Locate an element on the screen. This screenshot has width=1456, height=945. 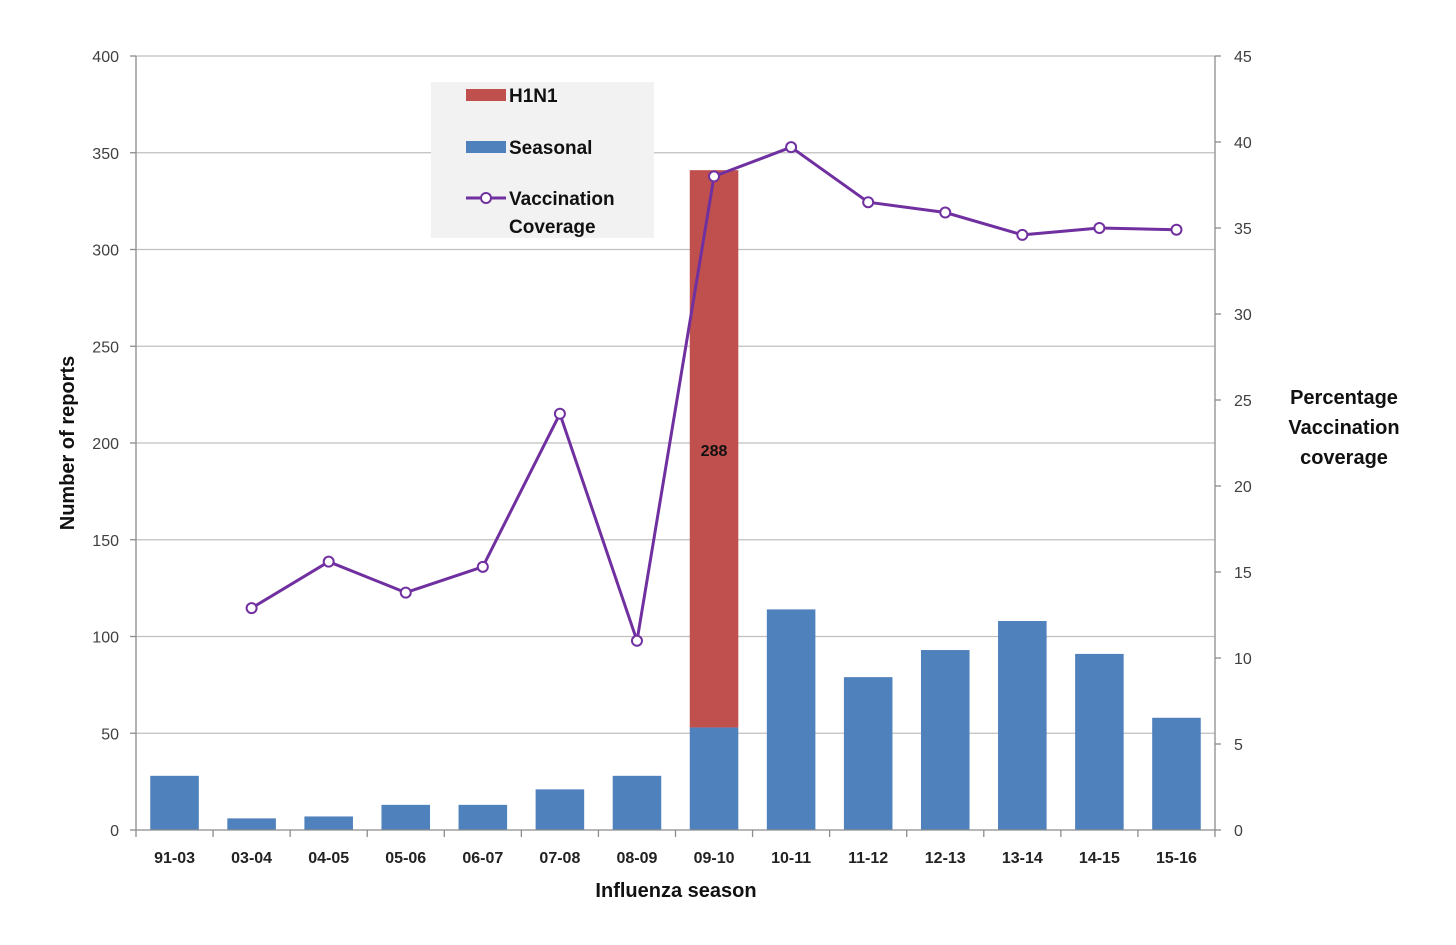
x-tick-label: 12-13 is located at coordinates (945, 858).